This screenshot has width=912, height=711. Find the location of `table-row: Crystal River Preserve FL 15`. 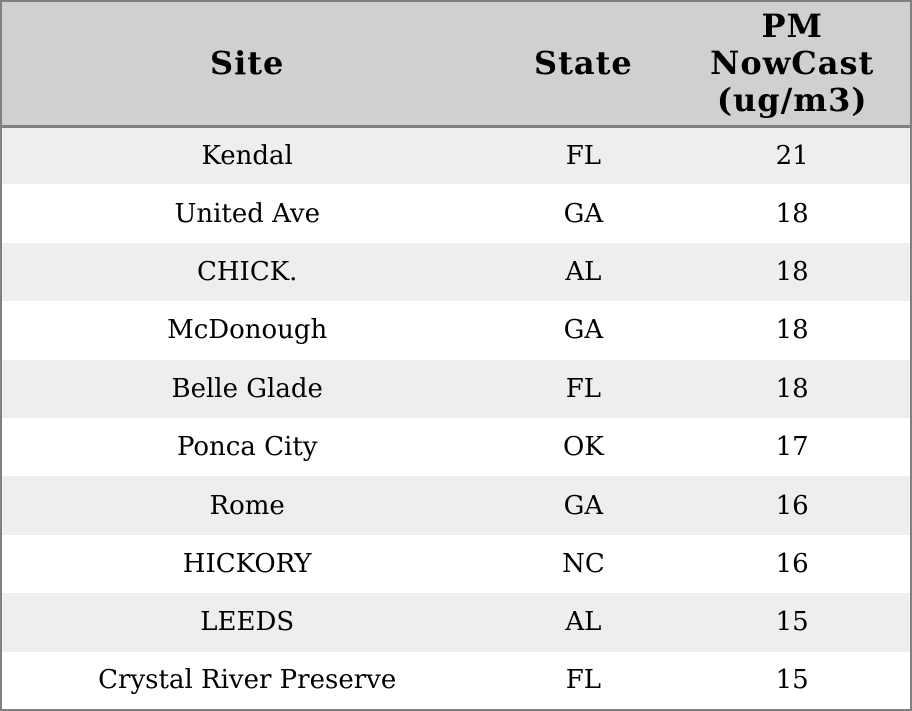

table-row: Crystal River Preserve FL 15 is located at coordinates (456, 680).